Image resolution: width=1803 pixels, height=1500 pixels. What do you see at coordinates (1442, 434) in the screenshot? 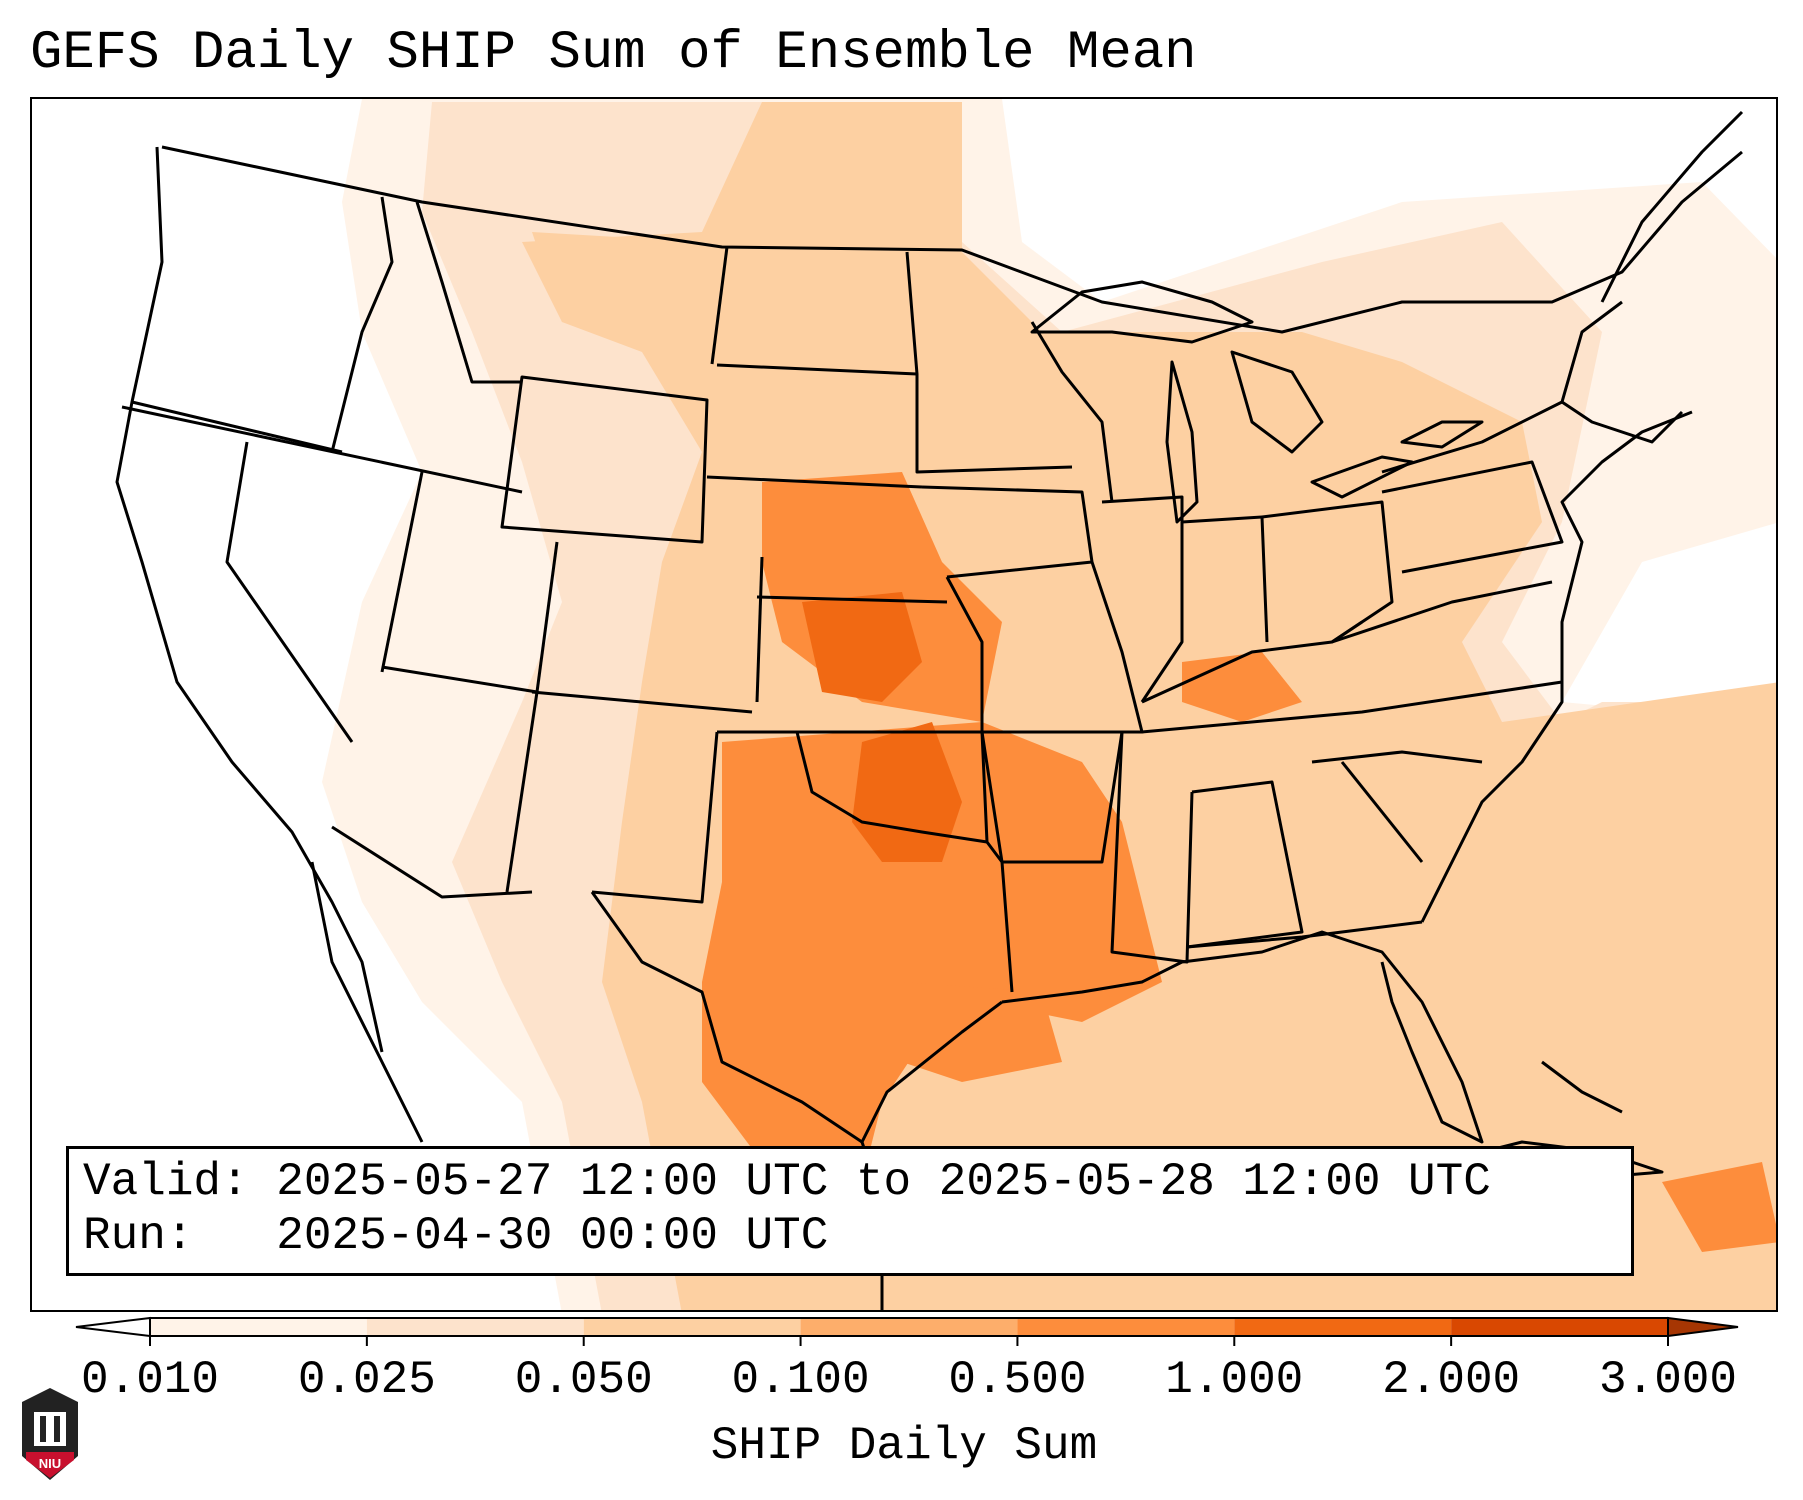
I see `lake-ontario` at bounding box center [1442, 434].